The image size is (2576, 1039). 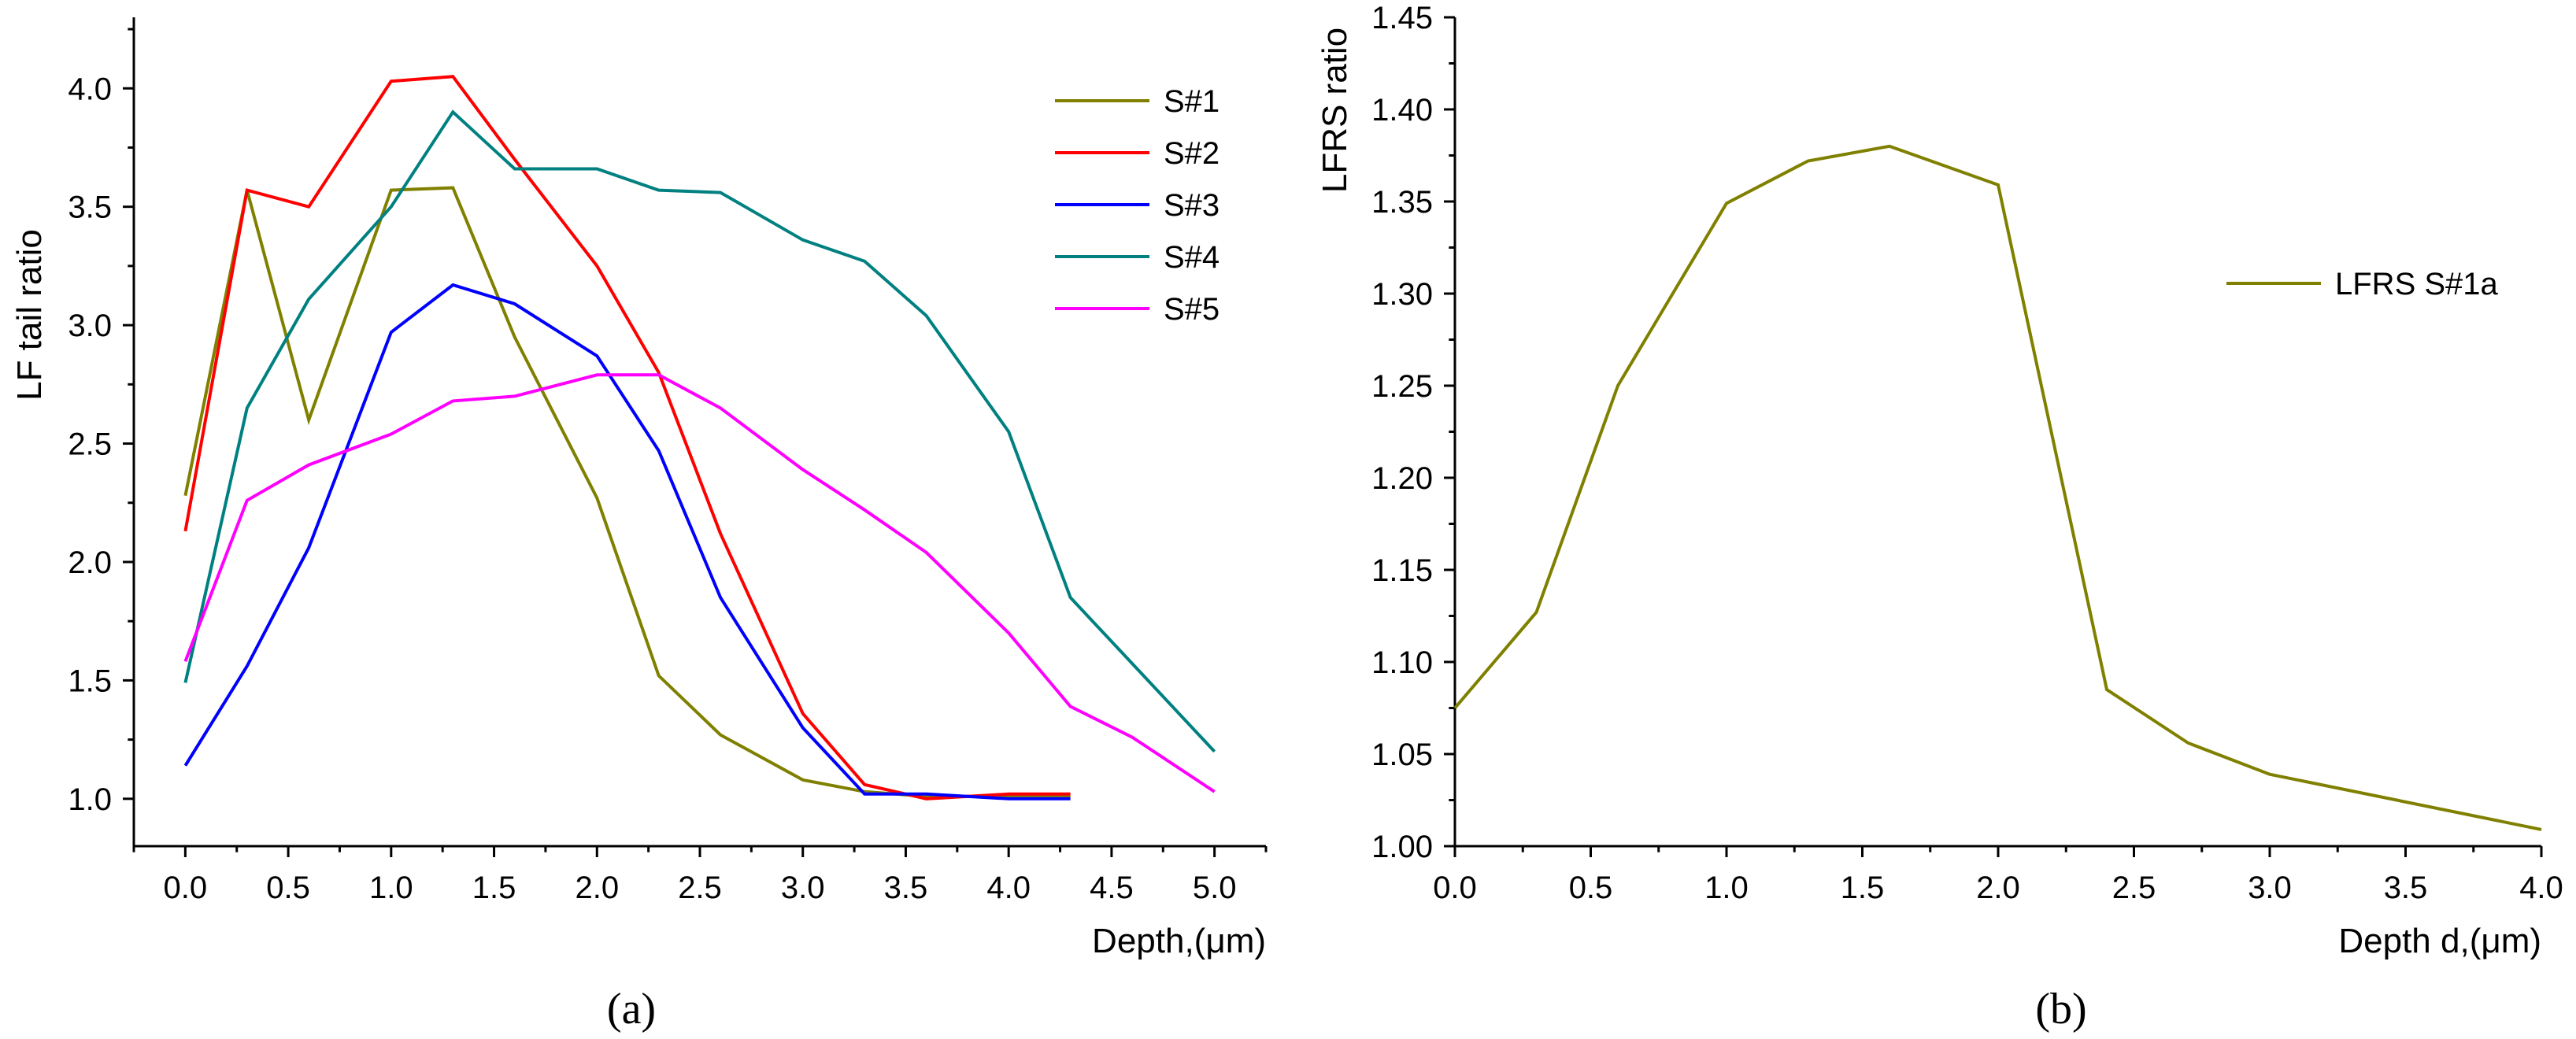 I want to click on panel-b-x-tick-label: 0.5, so click(x=1591, y=888).